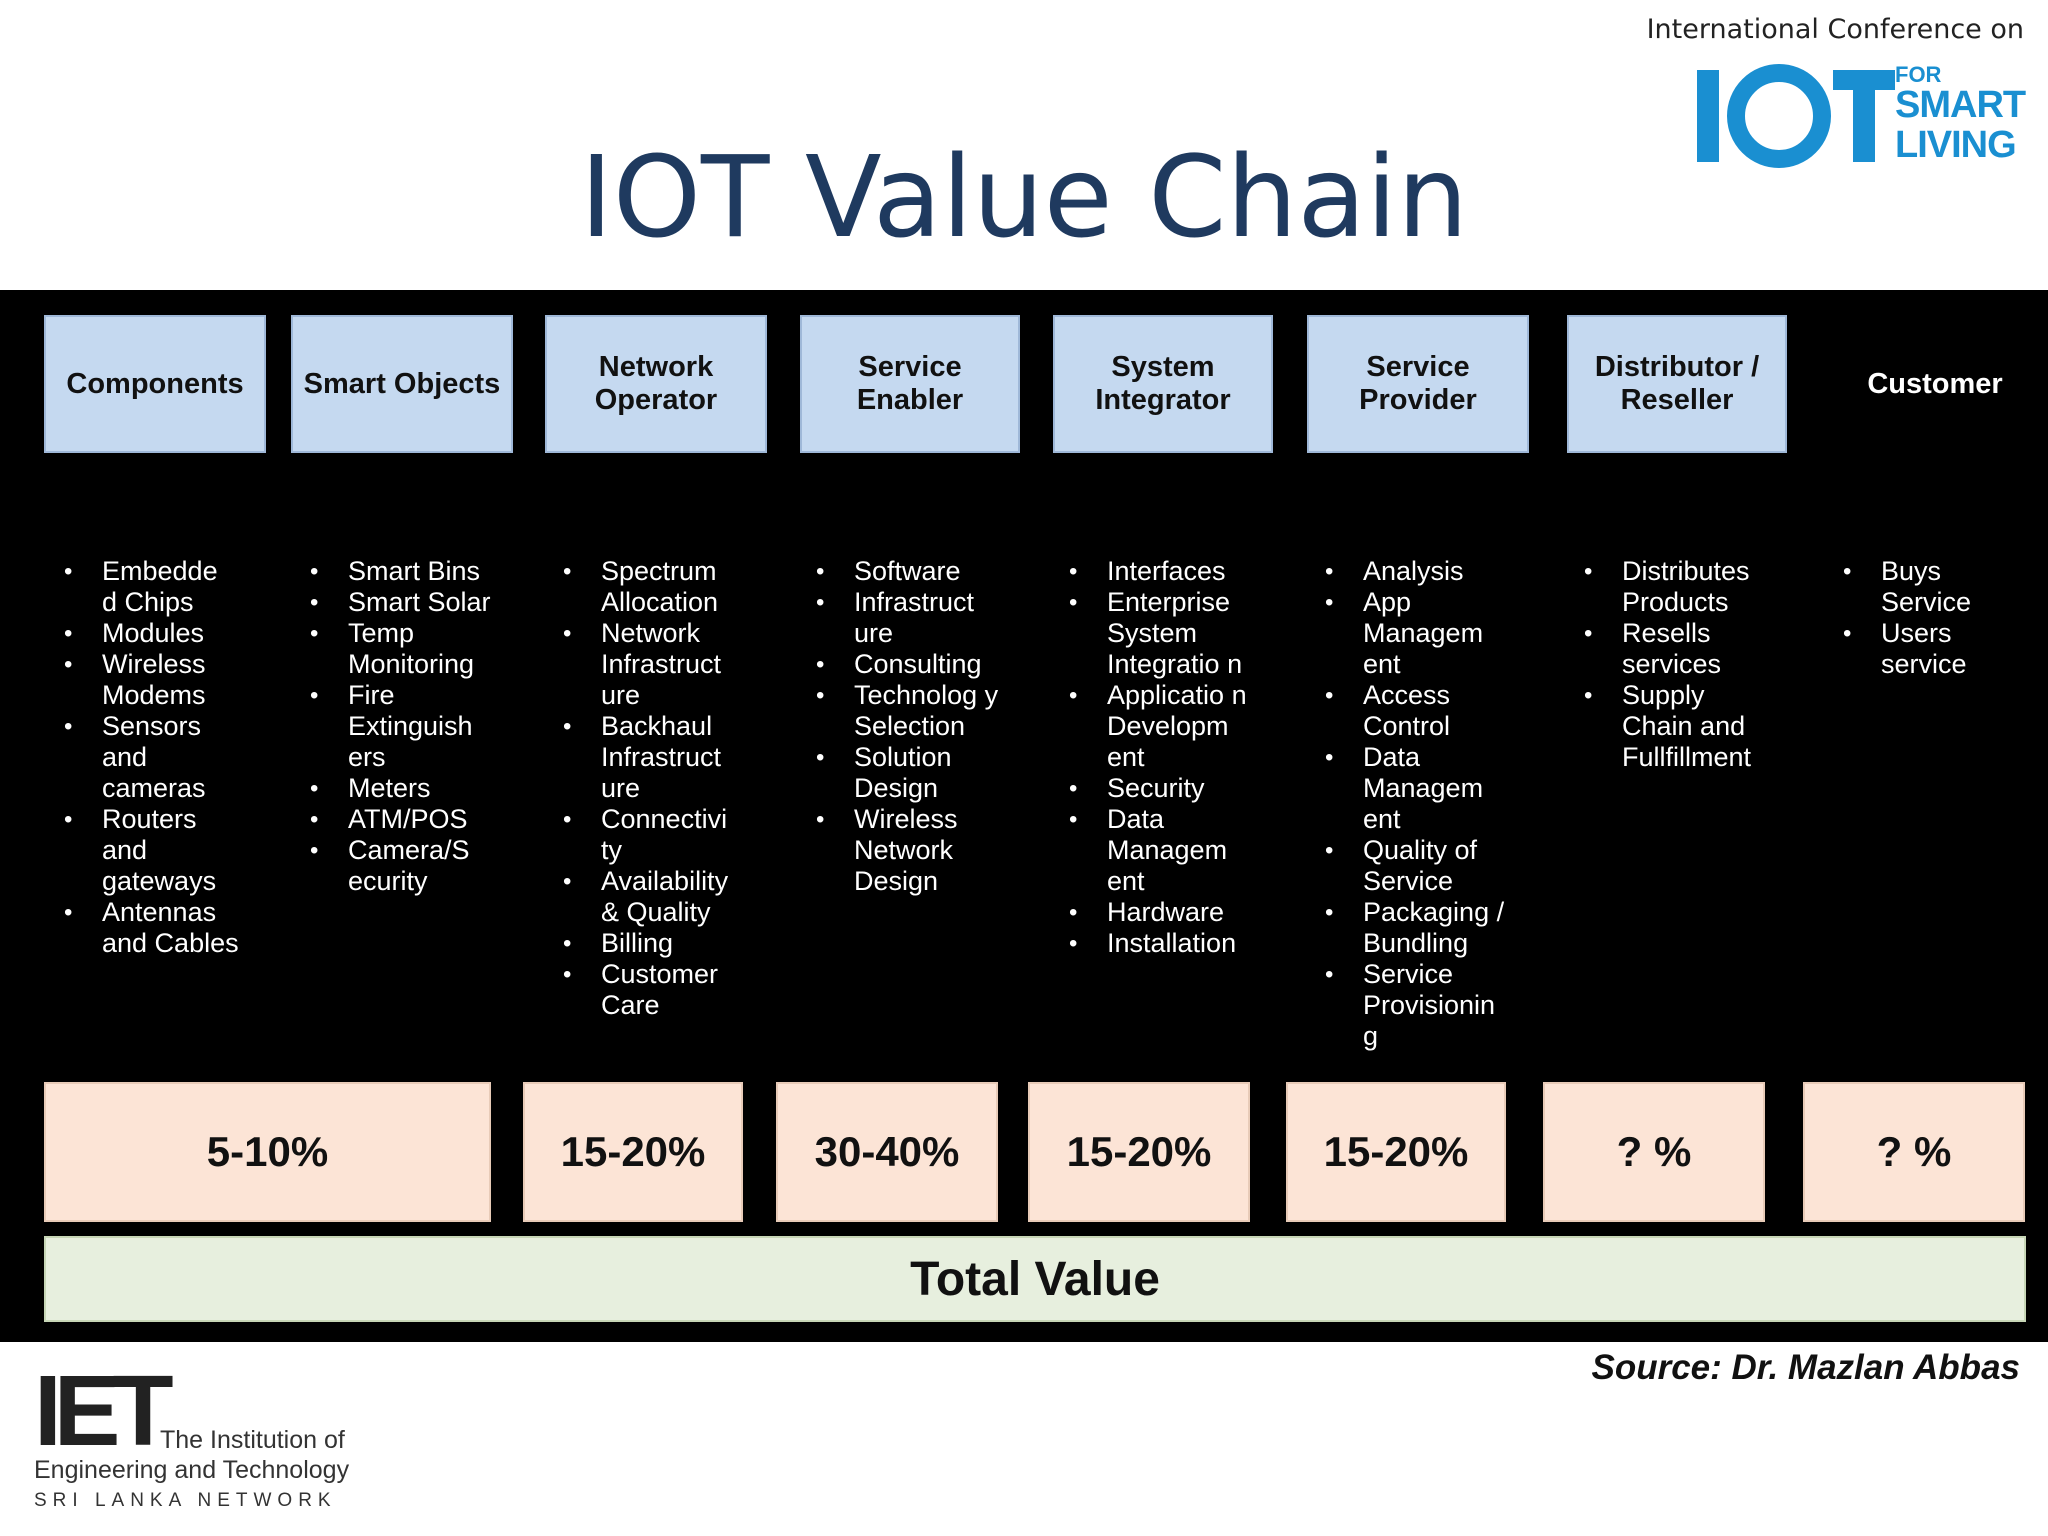 This screenshot has height=1536, width=2048. I want to click on stage-header-service-enabler: Service Enabler, so click(910, 384).